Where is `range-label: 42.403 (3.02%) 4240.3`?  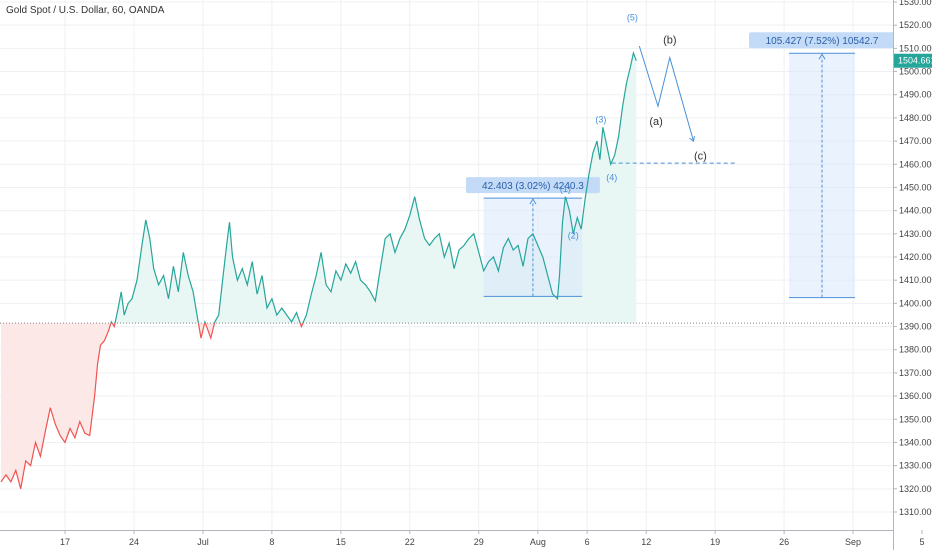 range-label: 42.403 (3.02%) 4240.3 is located at coordinates (533, 186).